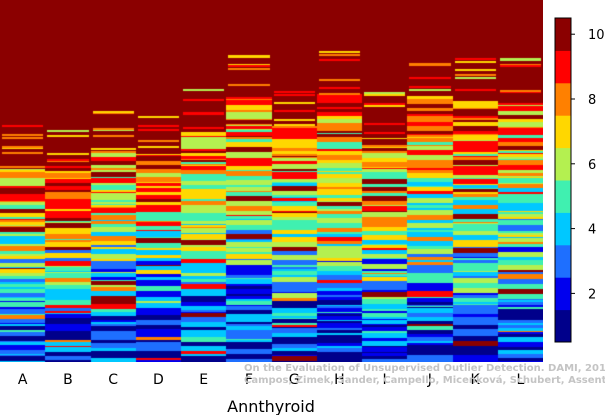 The image size is (605, 415). I want to click on category-label: E, so click(203, 380).